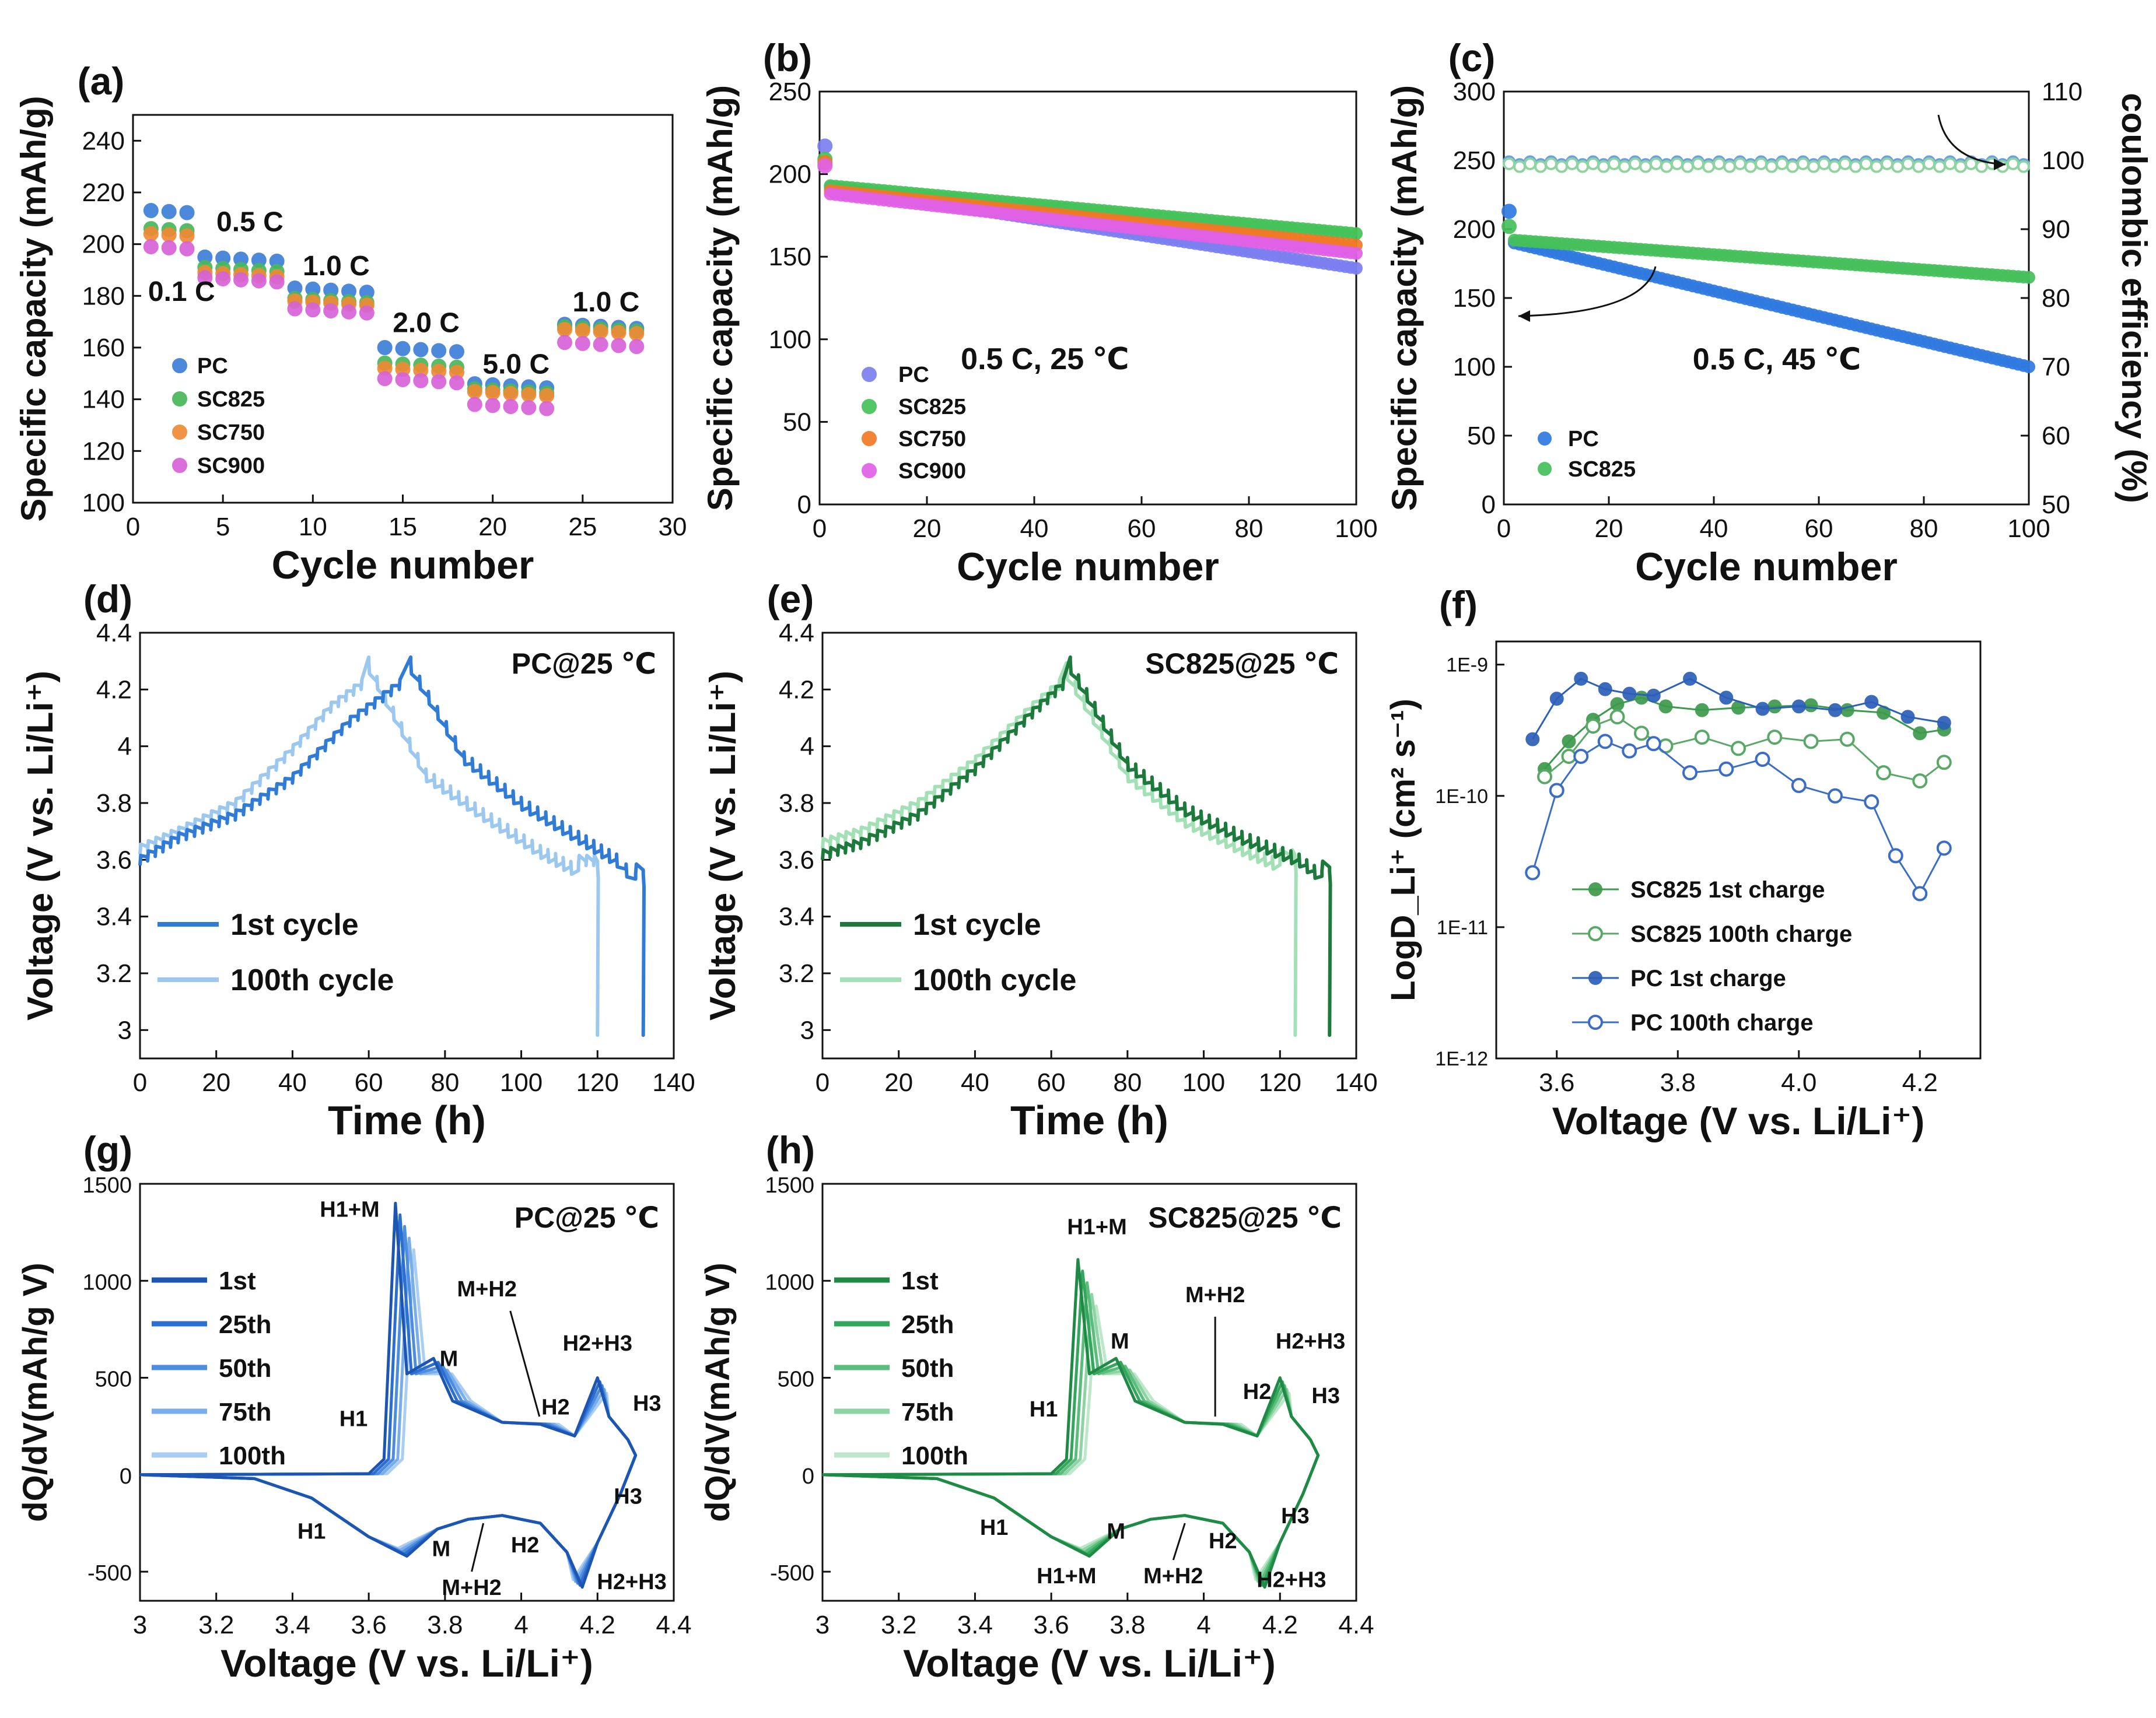 The width and height of the screenshot is (2156, 1718). What do you see at coordinates (312, 980) in the screenshot?
I see `legend-label-d-1: 100th cycle` at bounding box center [312, 980].